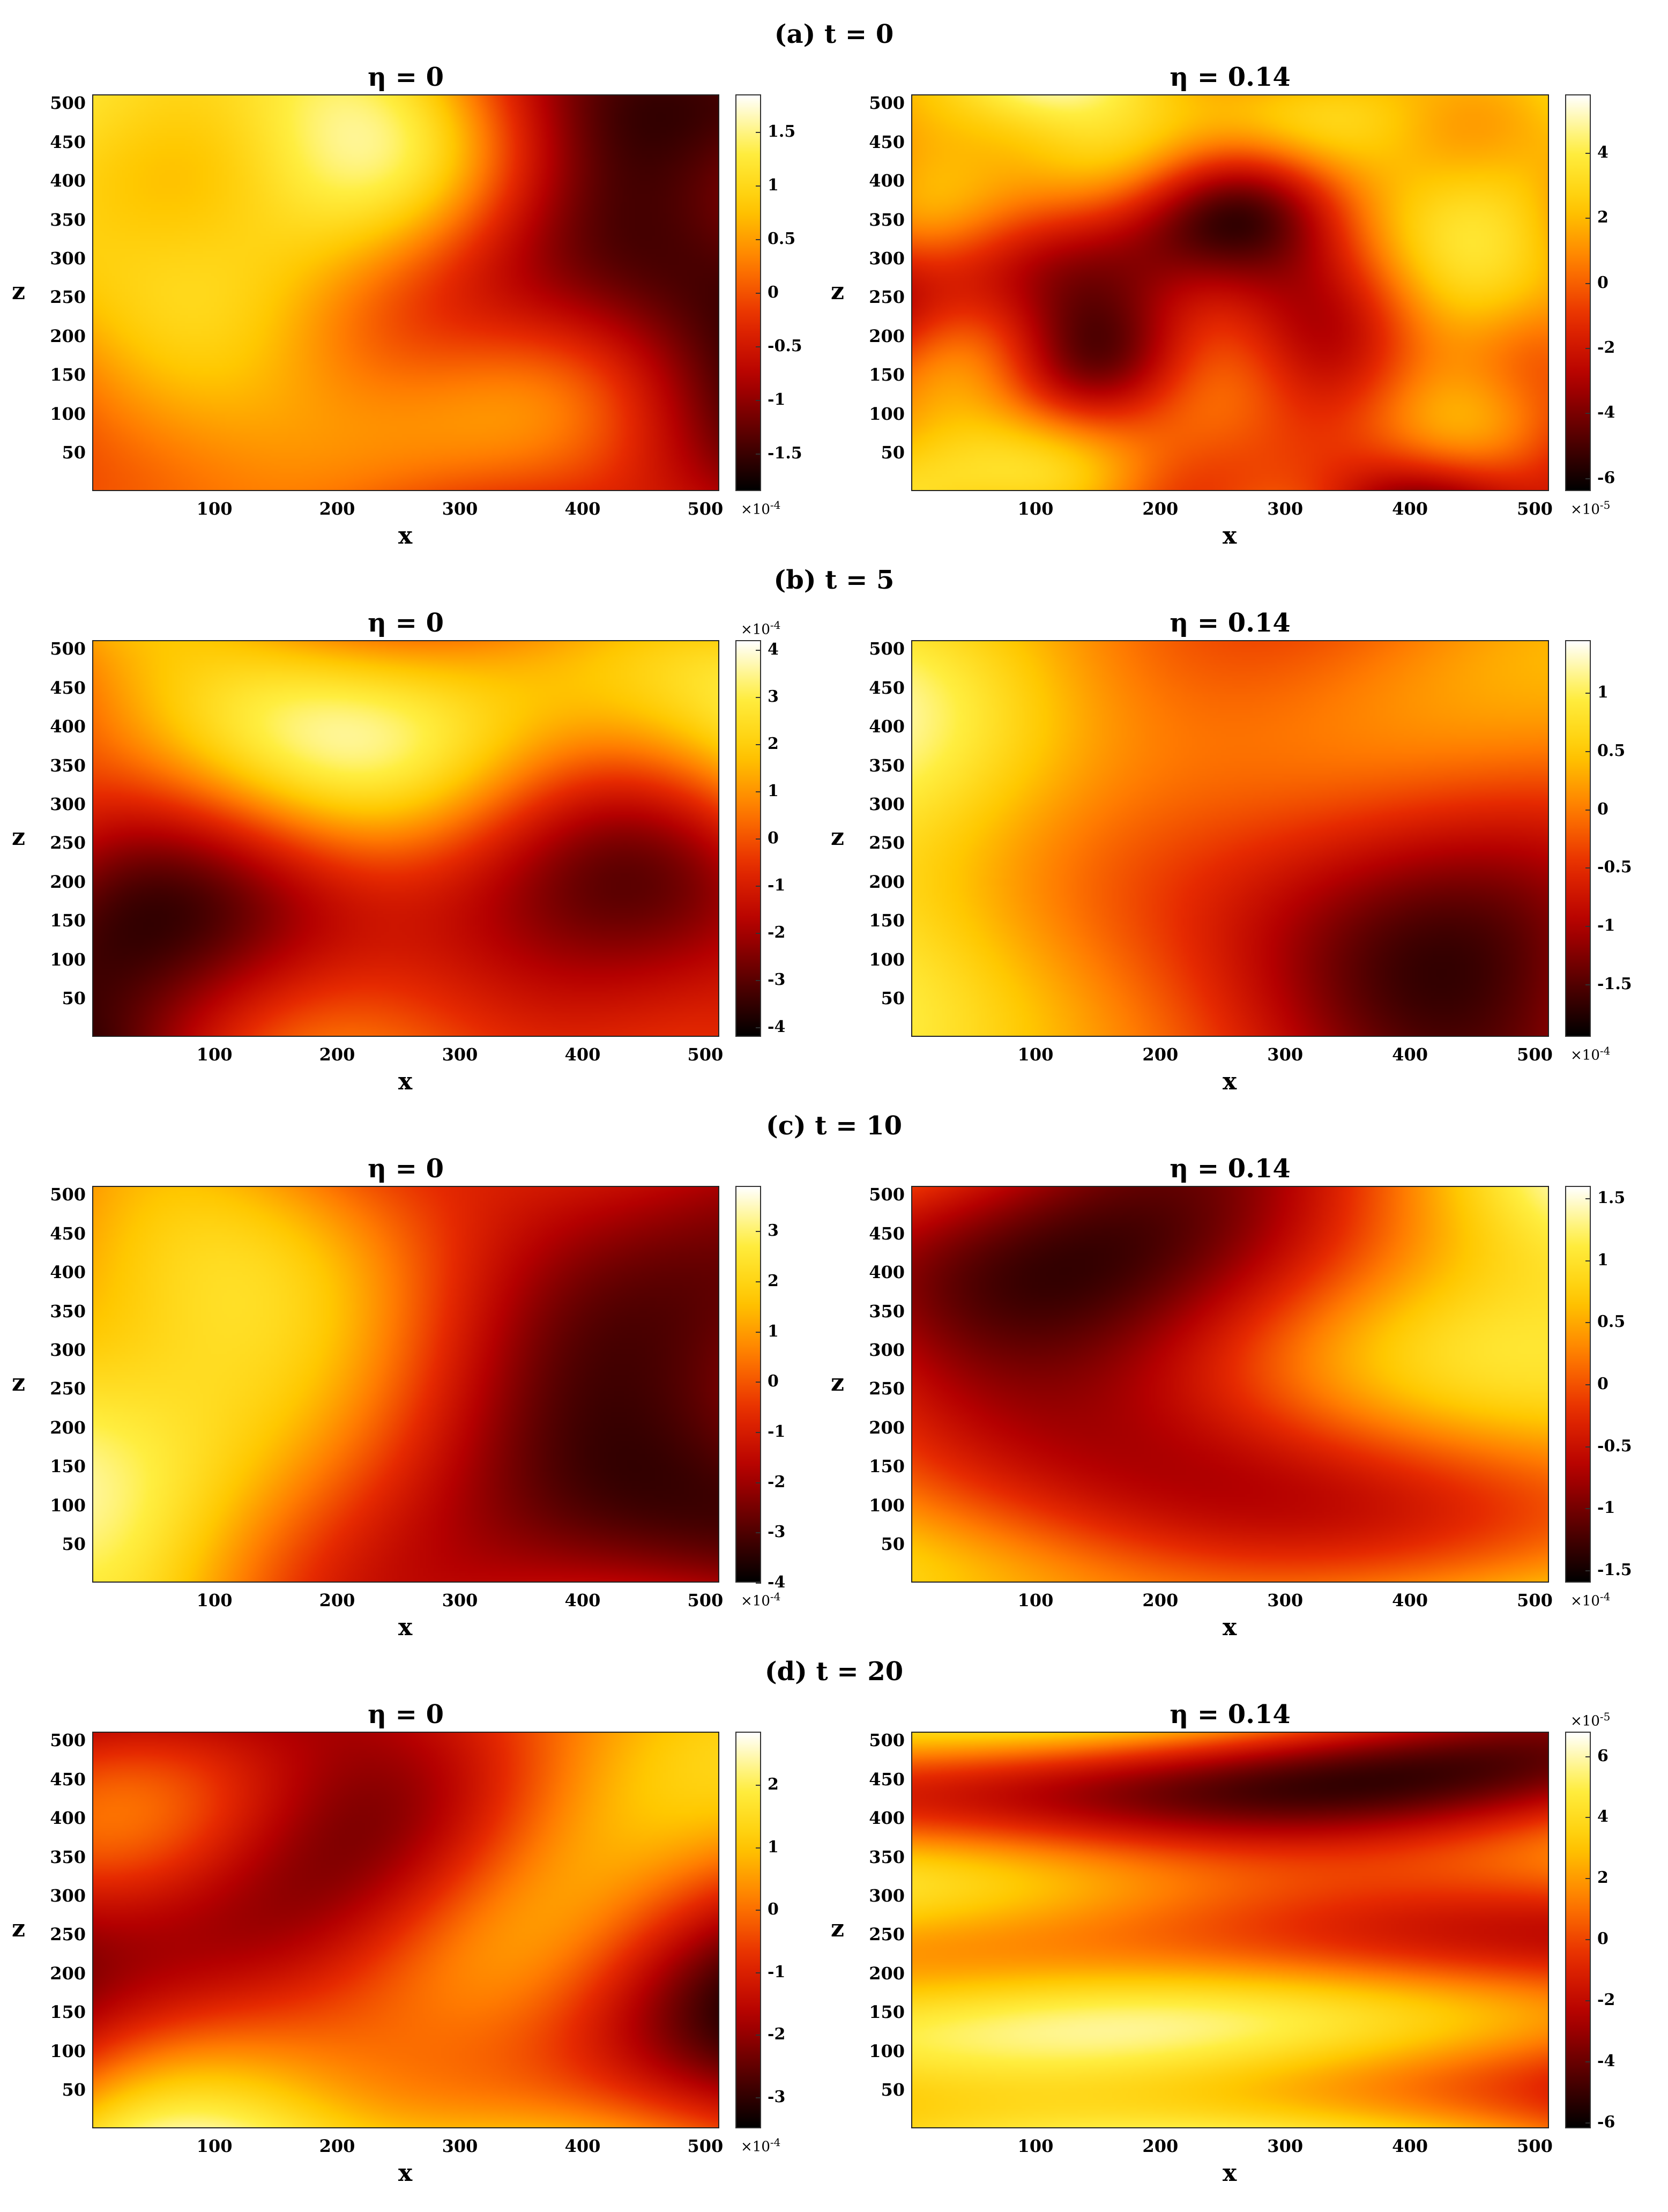 The image size is (1668, 2212). Describe the element at coordinates (887, 1427) in the screenshot. I see `y-tick-label: 200` at that location.